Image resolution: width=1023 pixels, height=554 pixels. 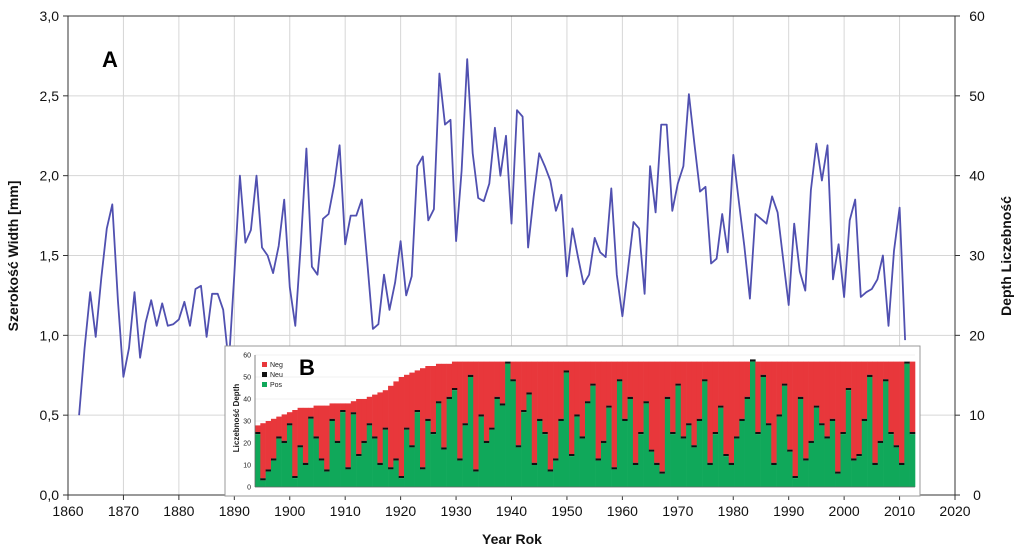 What do you see at coordinates (400, 511) in the screenshot?
I see `x-tick-label: 1920` at bounding box center [400, 511].